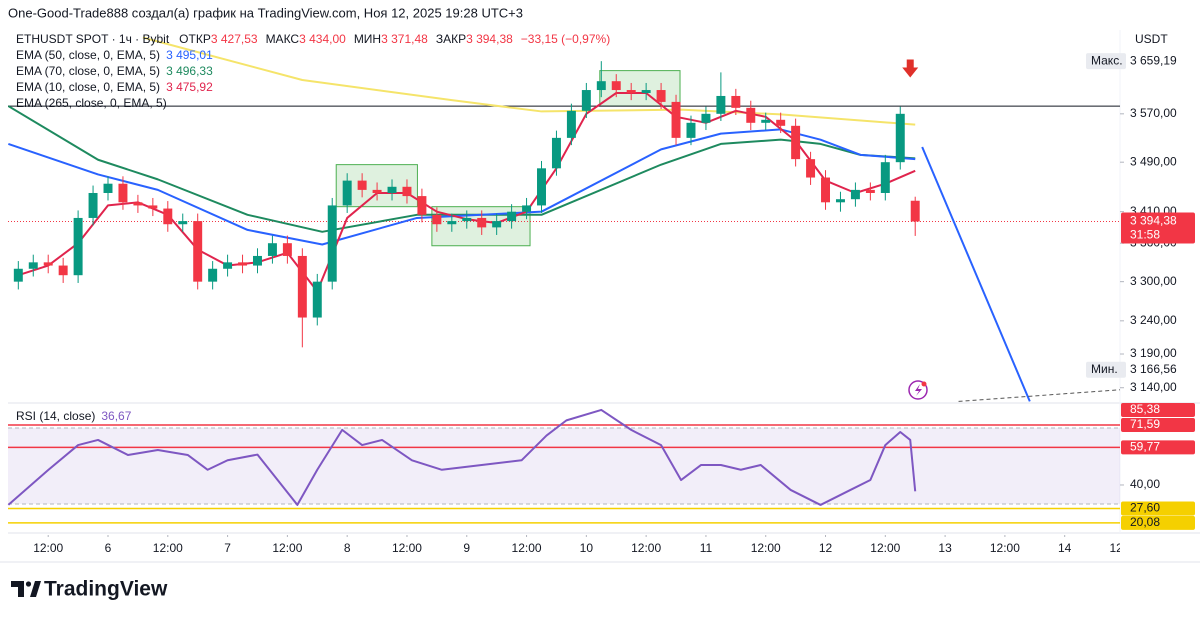 The height and width of the screenshot is (617, 1200). Describe the element at coordinates (1153, 221) in the screenshot. I see `last-price-label: 3 394,38` at that location.